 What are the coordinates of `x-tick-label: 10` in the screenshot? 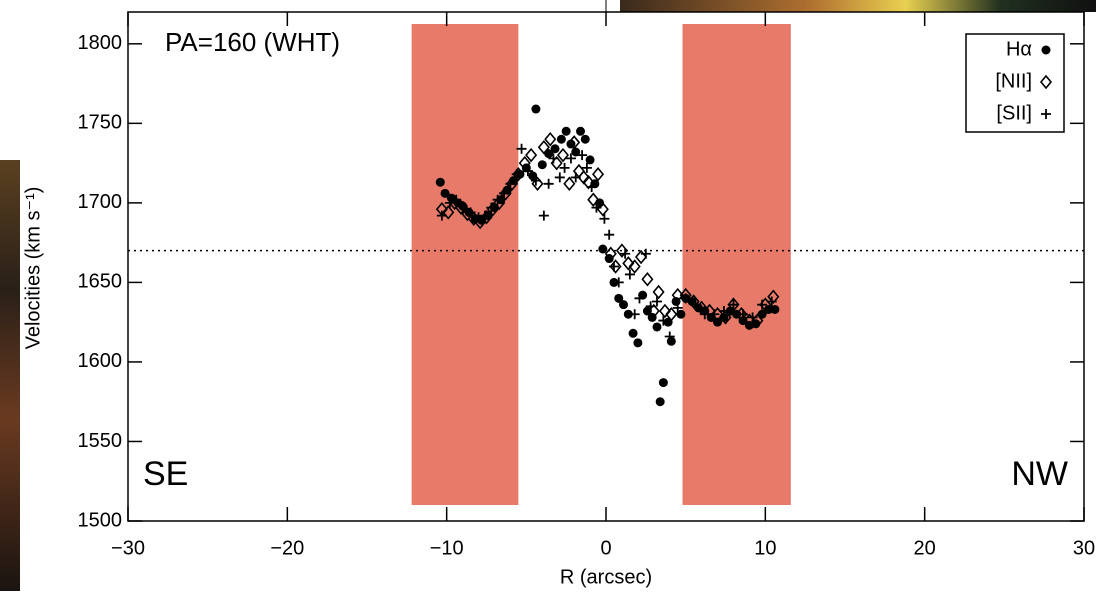 It's located at (765, 548).